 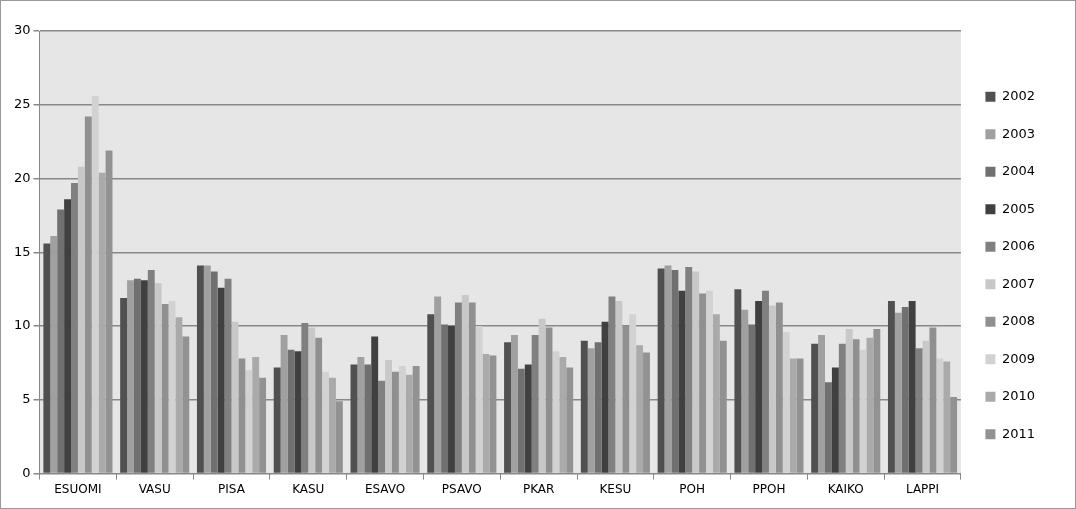 What do you see at coordinates (308, 488) in the screenshot?
I see `x-tick-label: KASU` at bounding box center [308, 488].